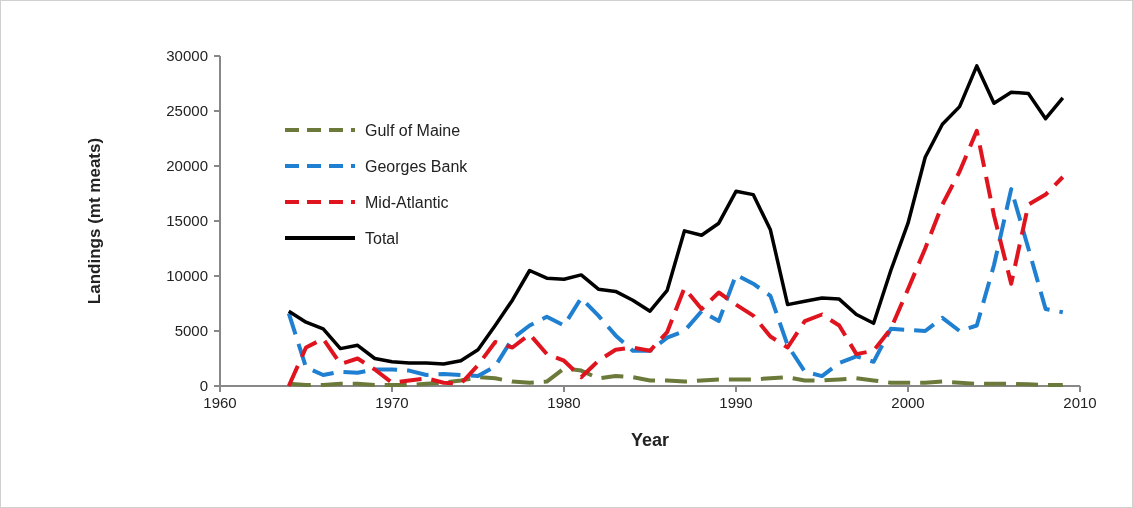  Describe the element at coordinates (736, 402) in the screenshot. I see `x-tick-label: 1990` at that location.